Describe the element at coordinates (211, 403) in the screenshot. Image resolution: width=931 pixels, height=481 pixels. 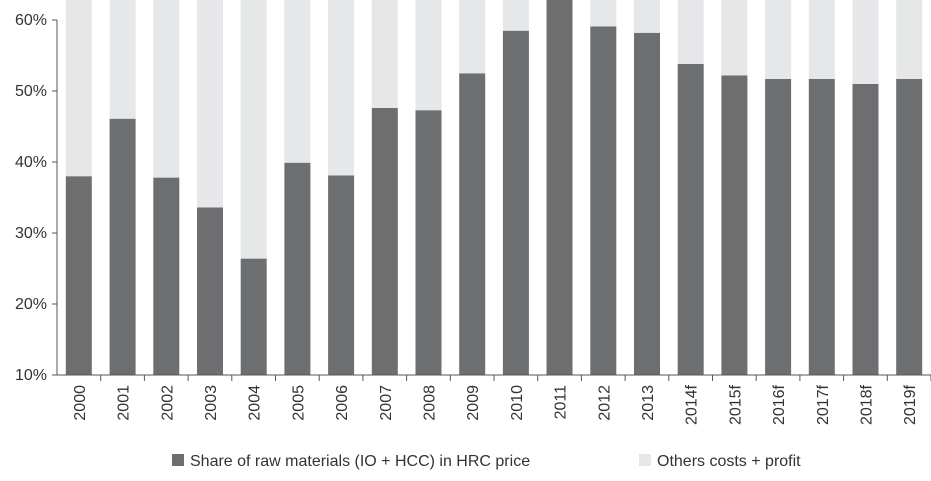
I see `x-tick-label: 2003` at that location.